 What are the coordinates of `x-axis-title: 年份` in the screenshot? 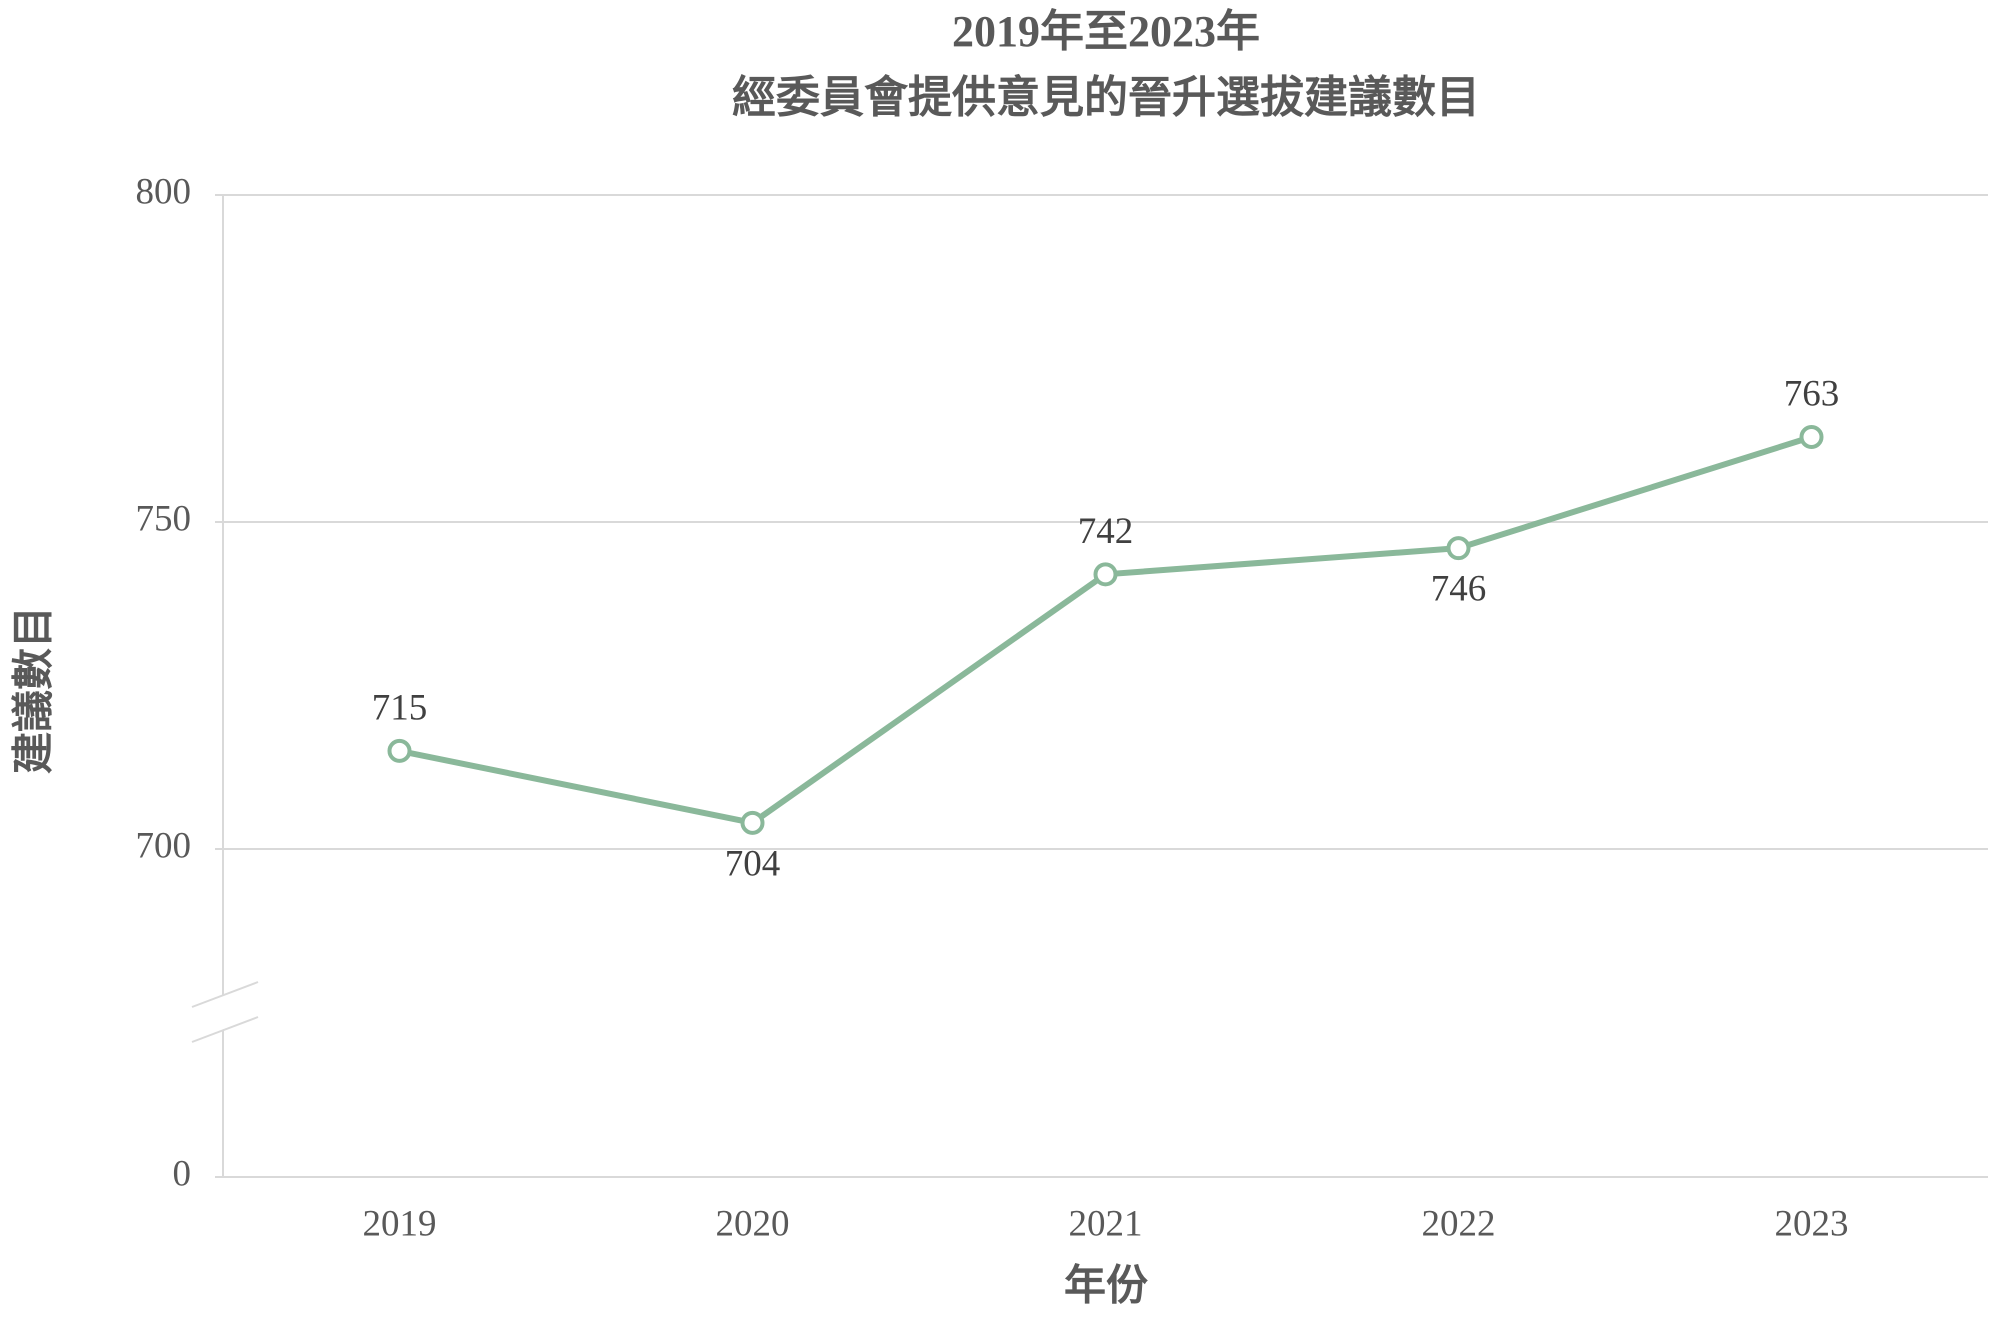 It's located at (1106, 1286).